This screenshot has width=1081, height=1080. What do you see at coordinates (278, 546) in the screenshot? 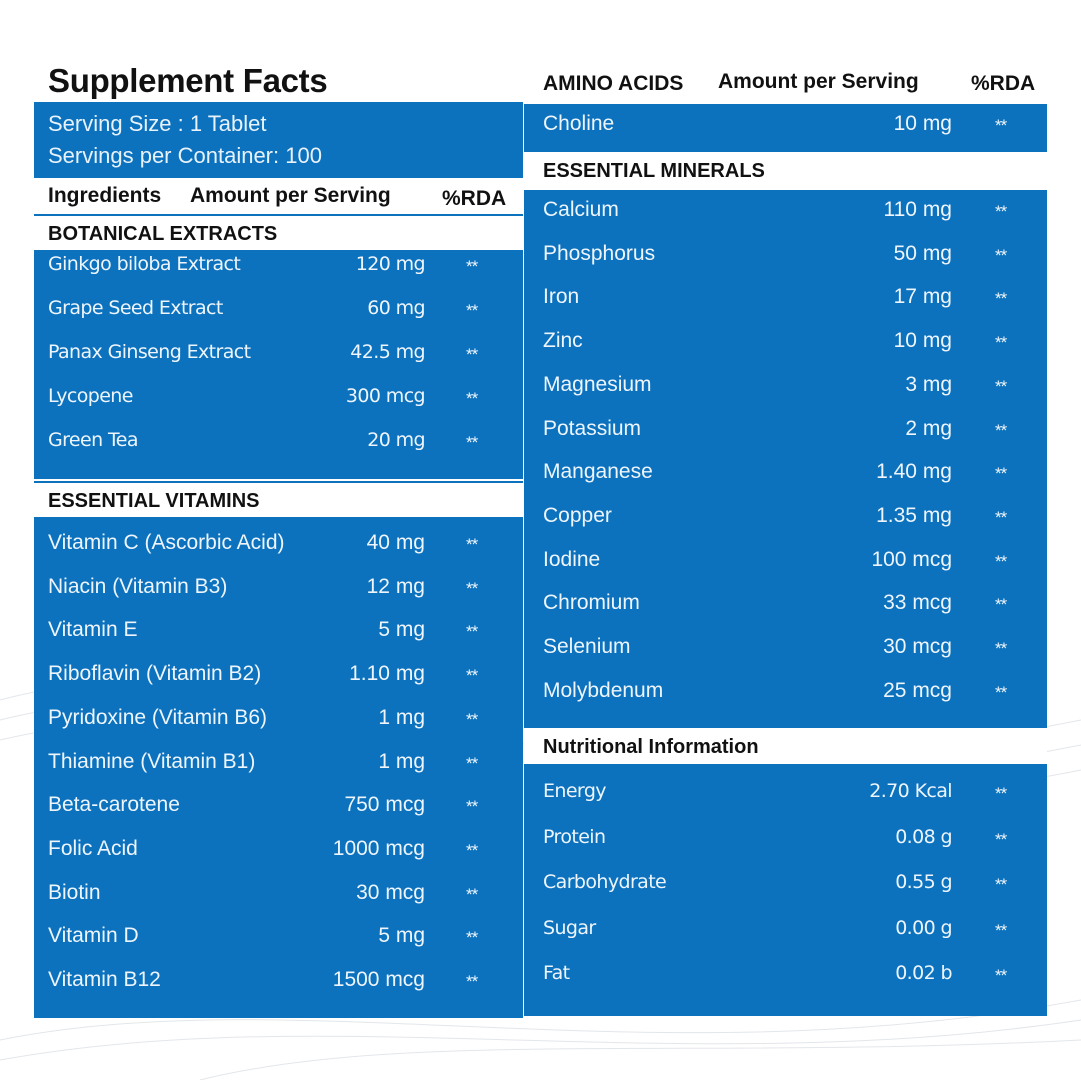
I see `ingredient-row: Vitamin C (Ascorbic Acid) 40 mg **` at bounding box center [278, 546].